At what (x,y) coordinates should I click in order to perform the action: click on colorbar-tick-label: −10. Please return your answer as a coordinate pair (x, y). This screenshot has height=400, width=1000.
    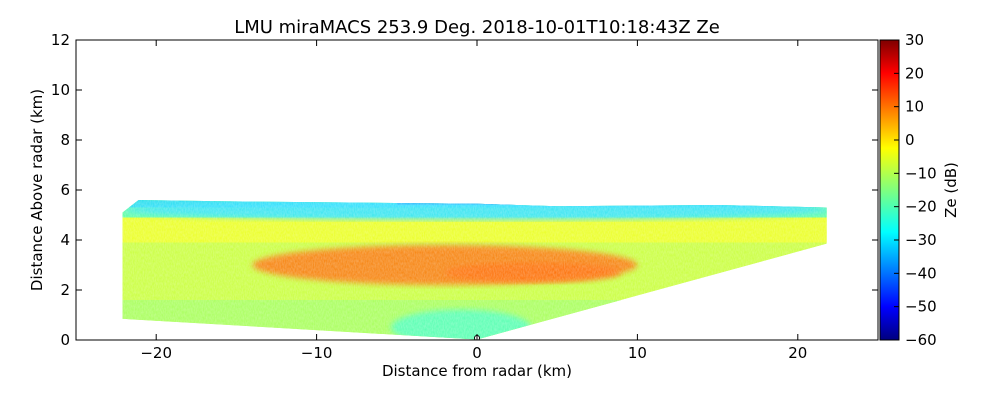
    Looking at the image, I should click on (921, 173).